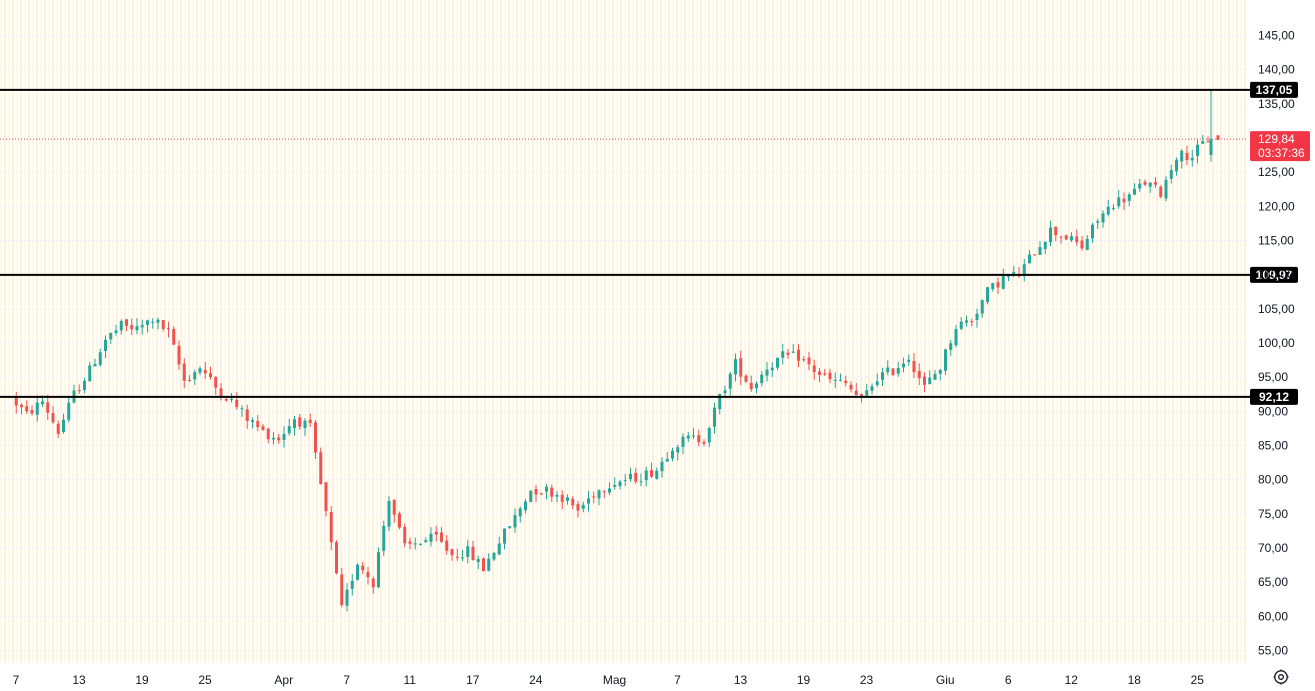 The height and width of the screenshot is (691, 1315). I want to click on last-price-value: 129,84, so click(1276, 139).